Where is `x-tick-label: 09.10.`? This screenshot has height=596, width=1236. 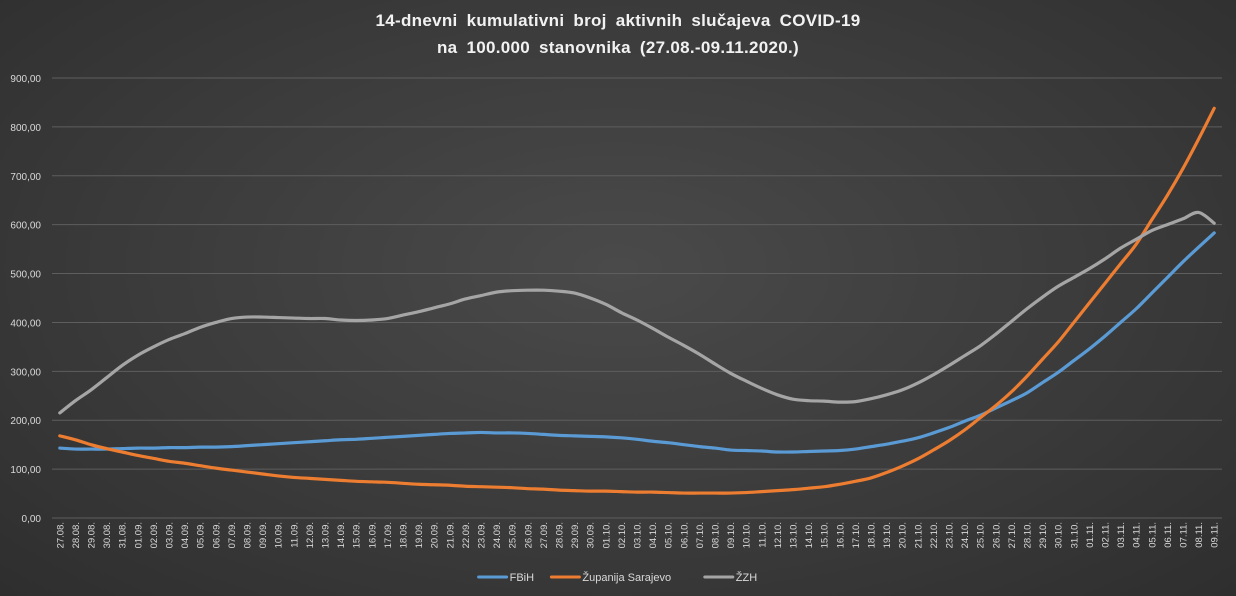 x-tick-label: 09.10. is located at coordinates (731, 535).